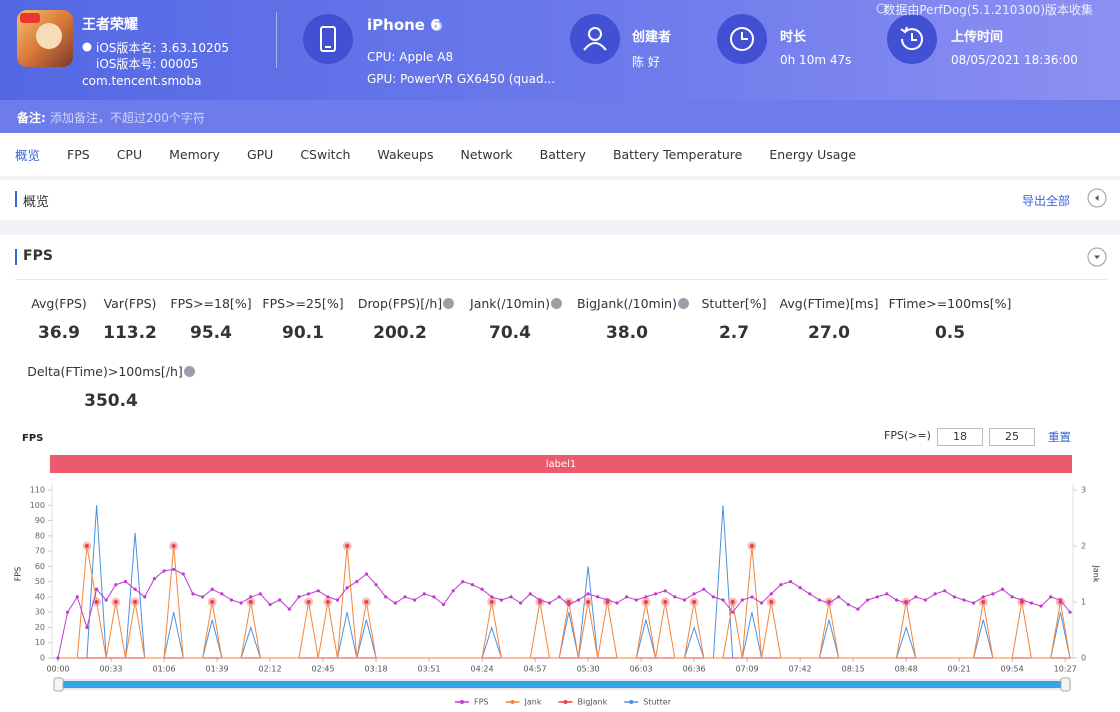  What do you see at coordinates (560, 200) in the screenshot?
I see `overview-card: 概览 导出全部` at bounding box center [560, 200].